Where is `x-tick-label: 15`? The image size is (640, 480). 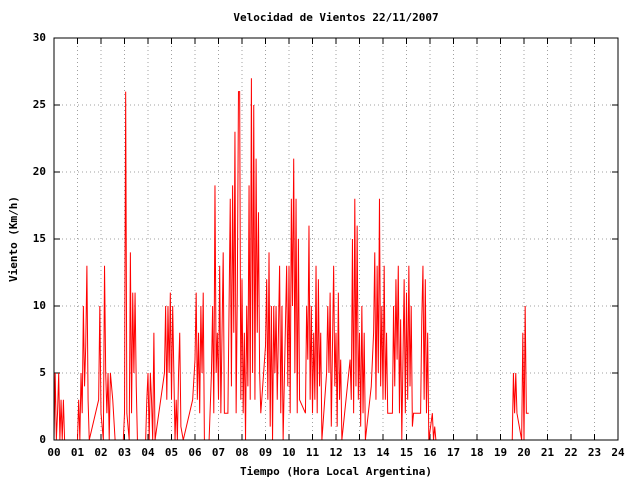
x-tick-label: 15 is located at coordinates (406, 452).